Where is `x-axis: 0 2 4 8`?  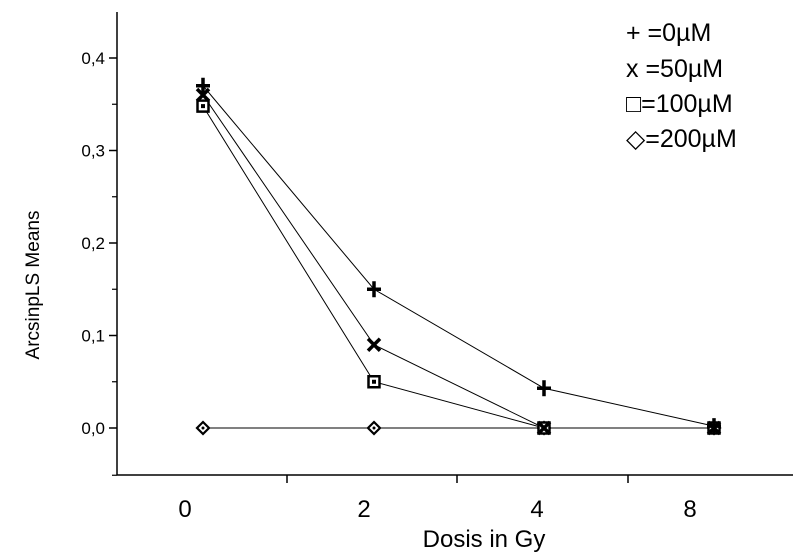 x-axis: 0 2 4 8 is located at coordinates (437, 499).